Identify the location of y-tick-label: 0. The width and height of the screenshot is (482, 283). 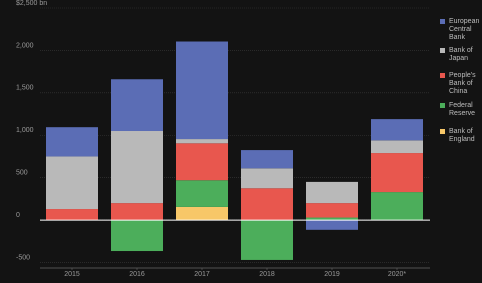
(18, 215).